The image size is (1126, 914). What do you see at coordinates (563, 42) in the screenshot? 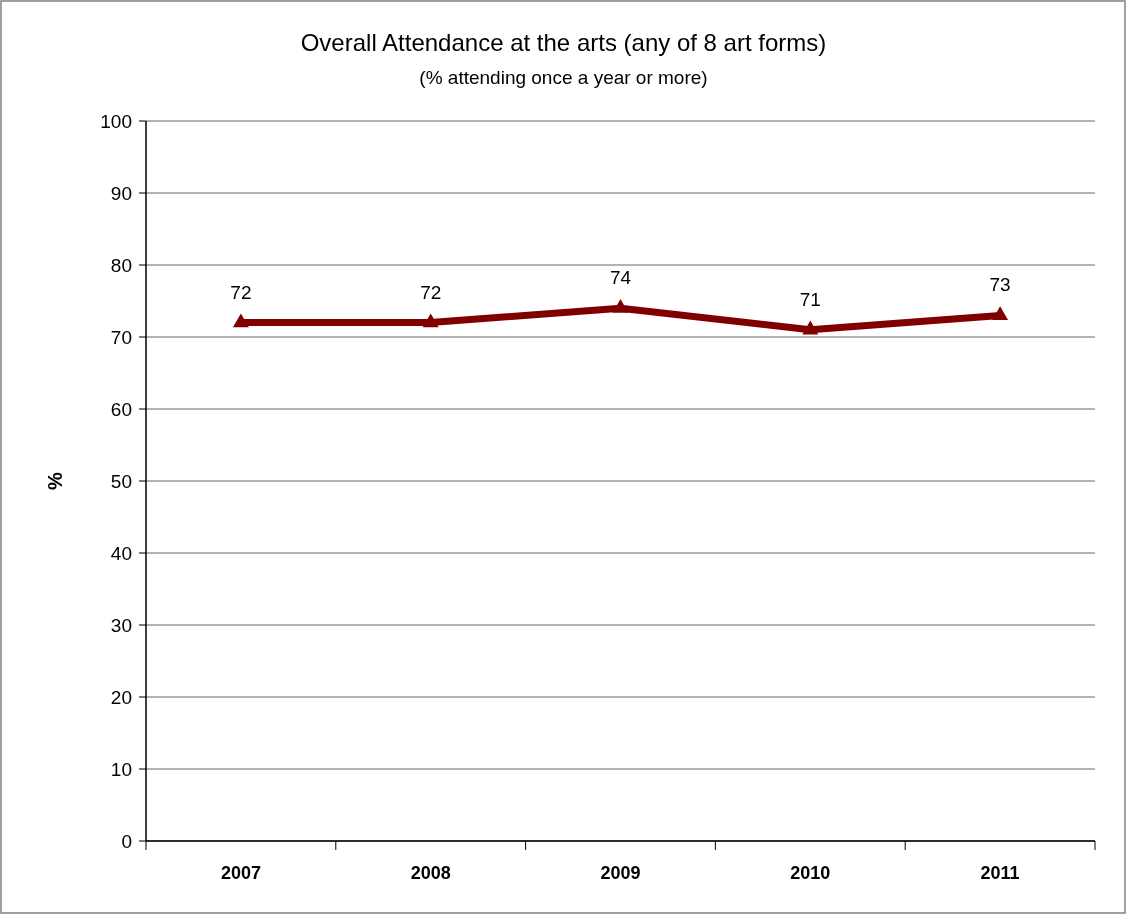
I see `chart-title: Overall Attendance at the arts (any of 8 art forms)` at bounding box center [563, 42].